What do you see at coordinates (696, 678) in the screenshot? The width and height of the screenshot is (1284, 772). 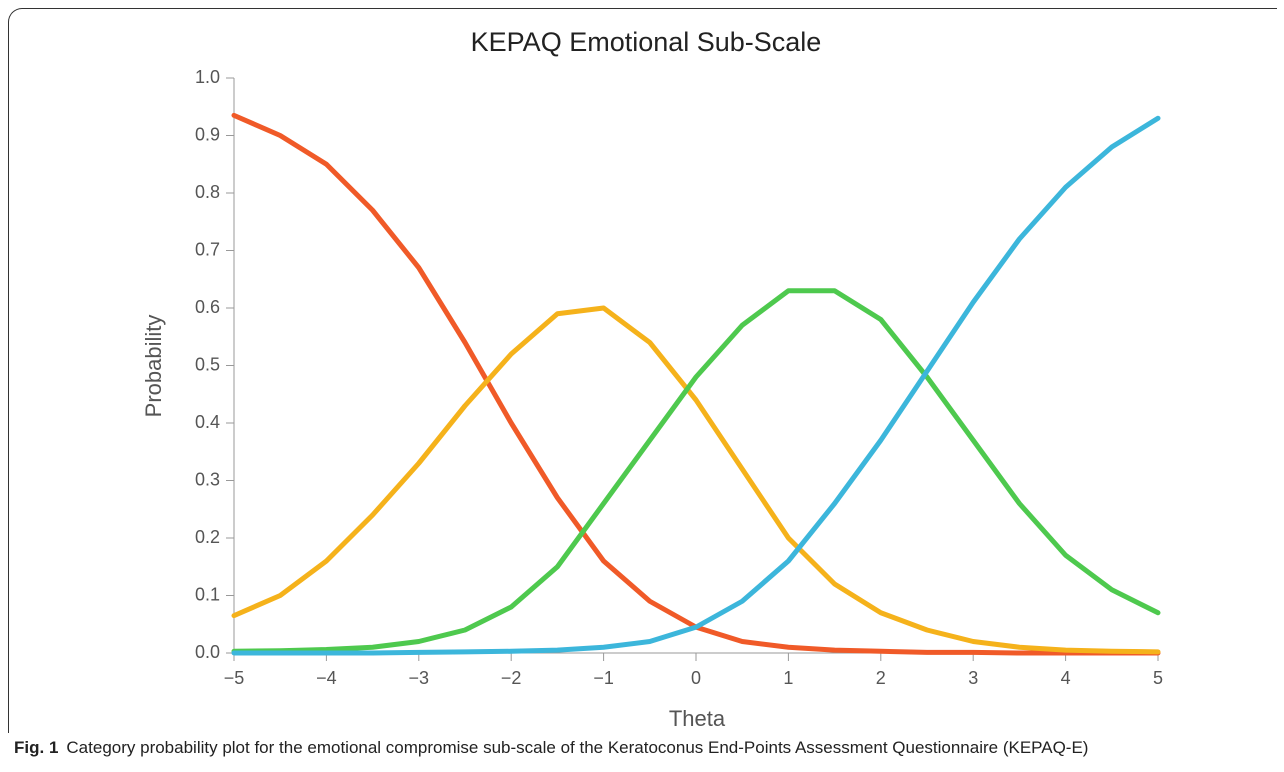 I see `x-tick-label: 0` at bounding box center [696, 678].